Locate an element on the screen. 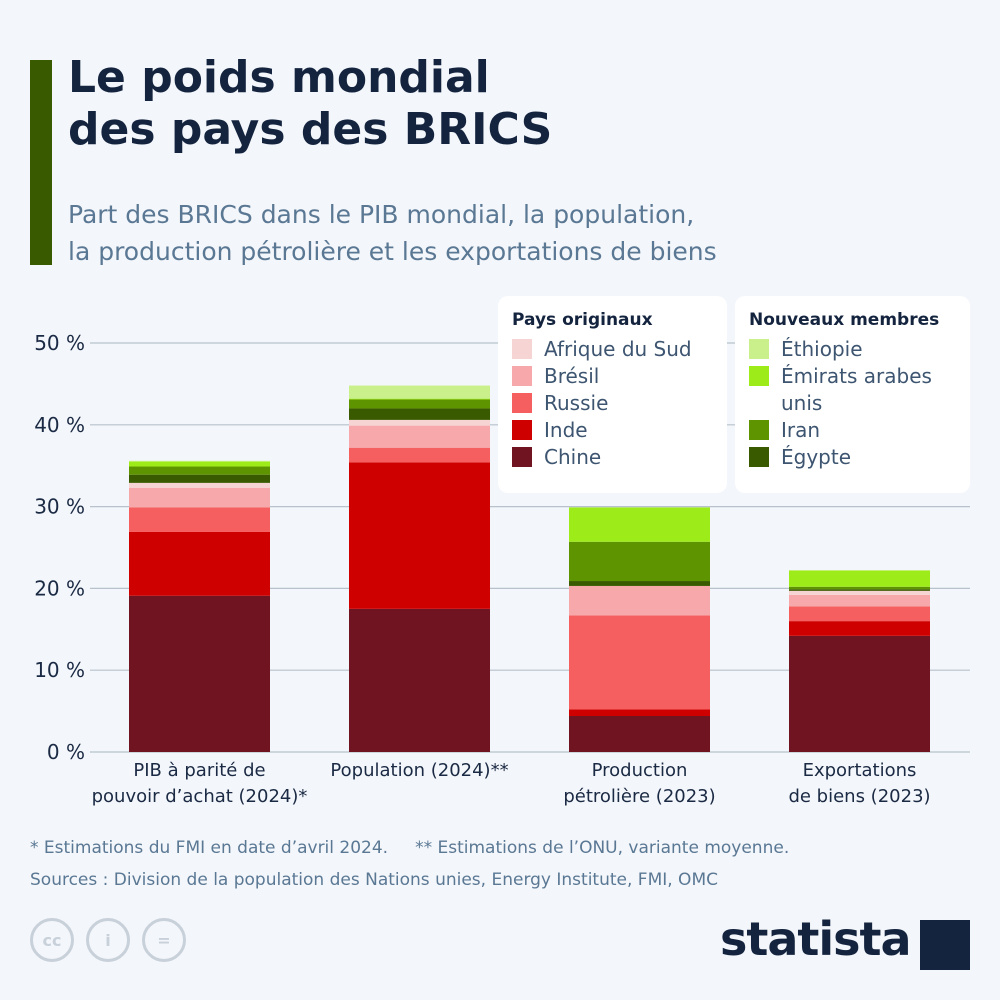  legend-label: Afrique du Sud is located at coordinates (618, 349).